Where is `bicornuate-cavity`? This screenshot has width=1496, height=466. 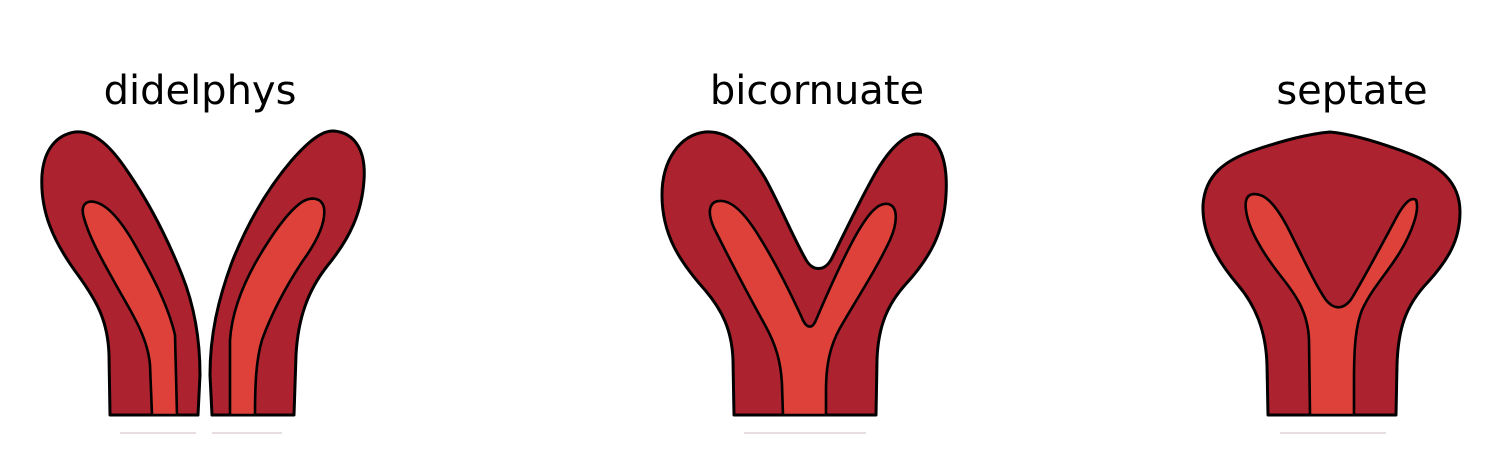 bicornuate-cavity is located at coordinates (803, 308).